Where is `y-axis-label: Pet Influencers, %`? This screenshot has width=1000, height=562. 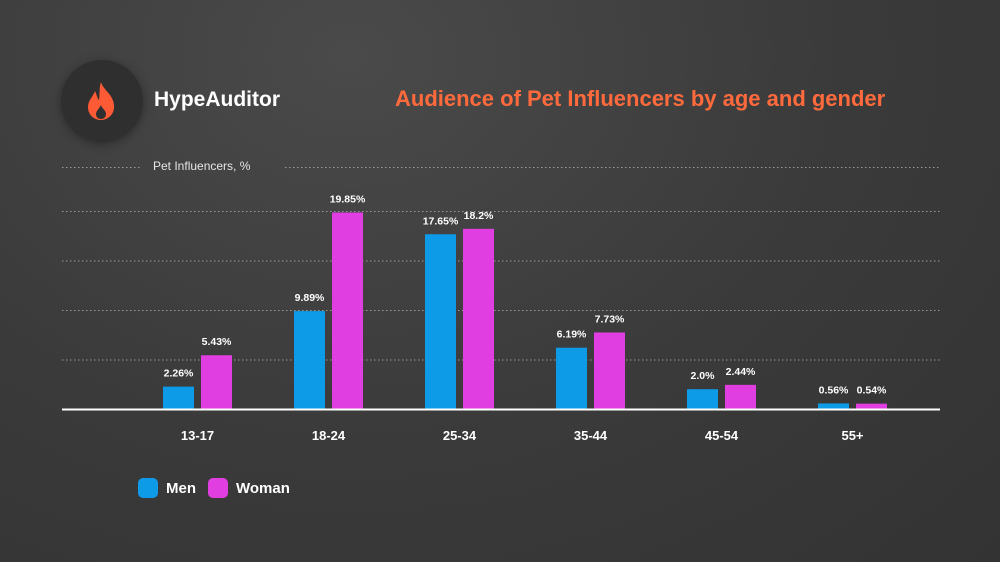
y-axis-label: Pet Influencers, % is located at coordinates (202, 166).